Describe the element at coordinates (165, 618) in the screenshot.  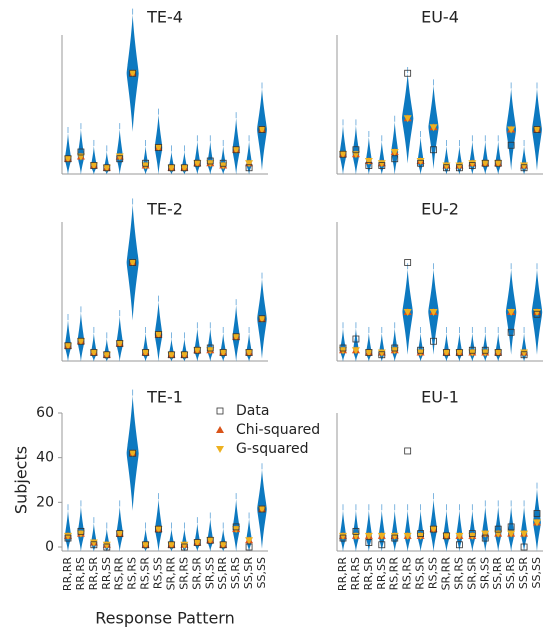
I see `x-axis-label: Response Pattern` at that location.